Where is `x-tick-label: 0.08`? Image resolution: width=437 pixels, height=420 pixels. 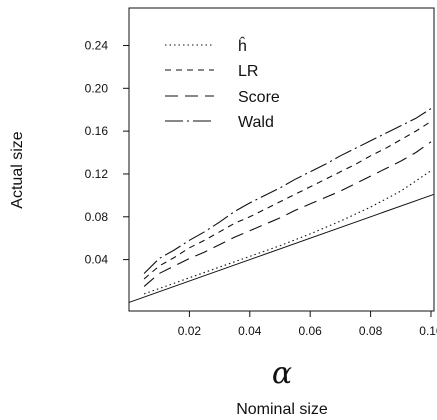
x-tick-label: 0.08 is located at coordinates (371, 331).